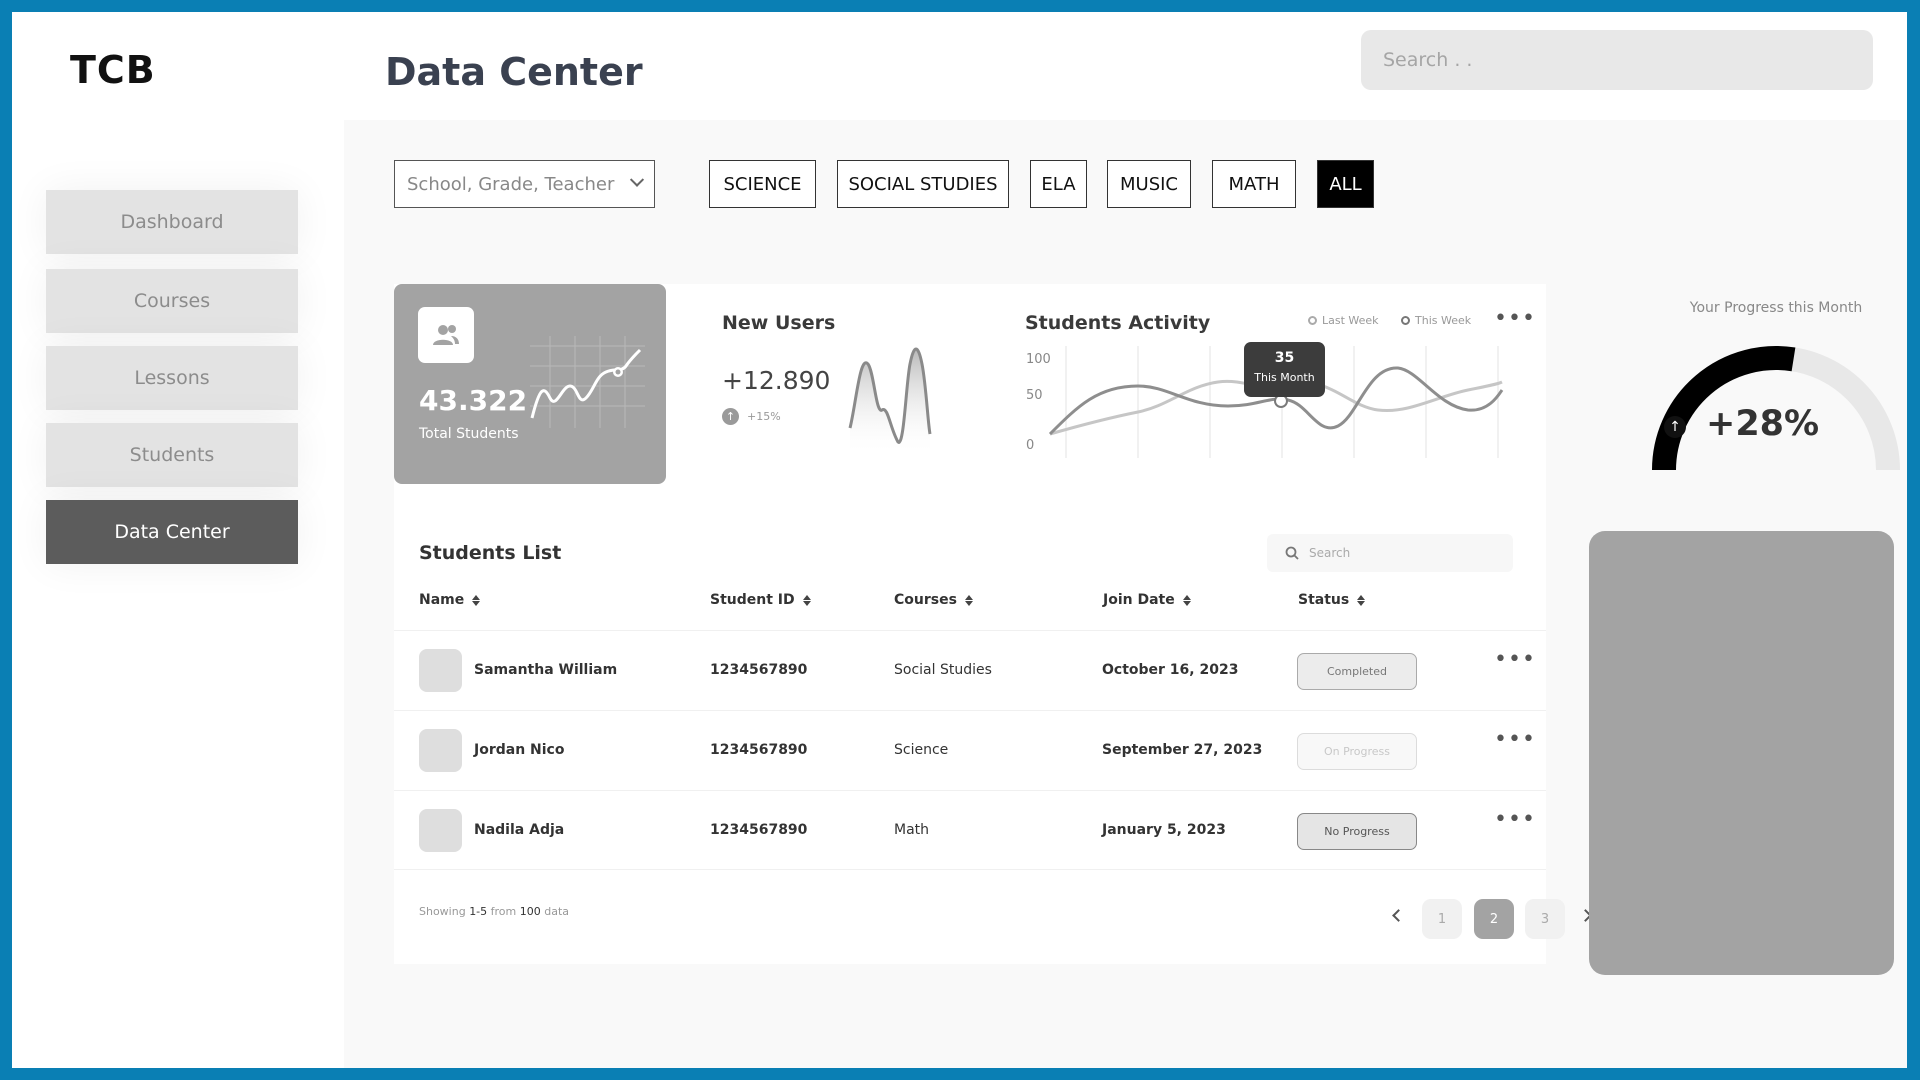  What do you see at coordinates (469, 434) in the screenshot?
I see `total-students-label: Total Students` at bounding box center [469, 434].